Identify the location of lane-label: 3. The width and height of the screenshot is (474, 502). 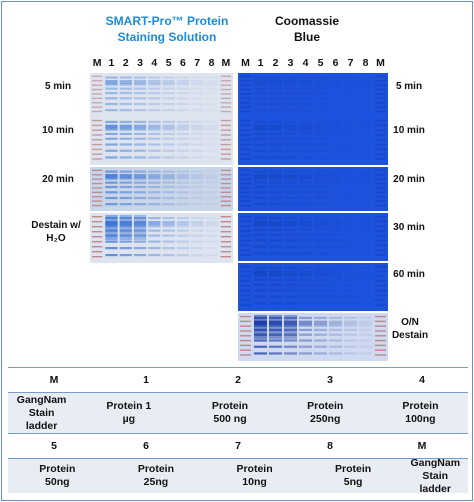
(290, 63).